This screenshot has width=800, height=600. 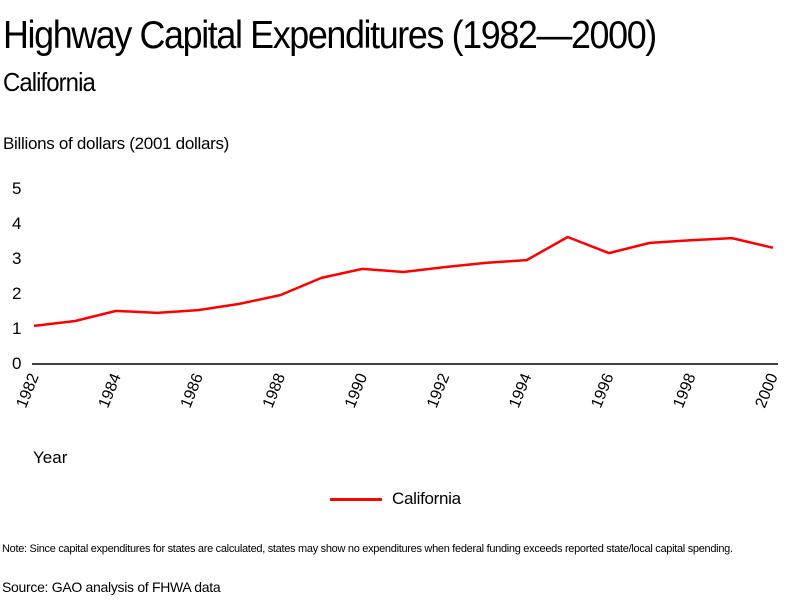 What do you see at coordinates (16, 293) in the screenshot?
I see `y-tick-label: 2` at bounding box center [16, 293].